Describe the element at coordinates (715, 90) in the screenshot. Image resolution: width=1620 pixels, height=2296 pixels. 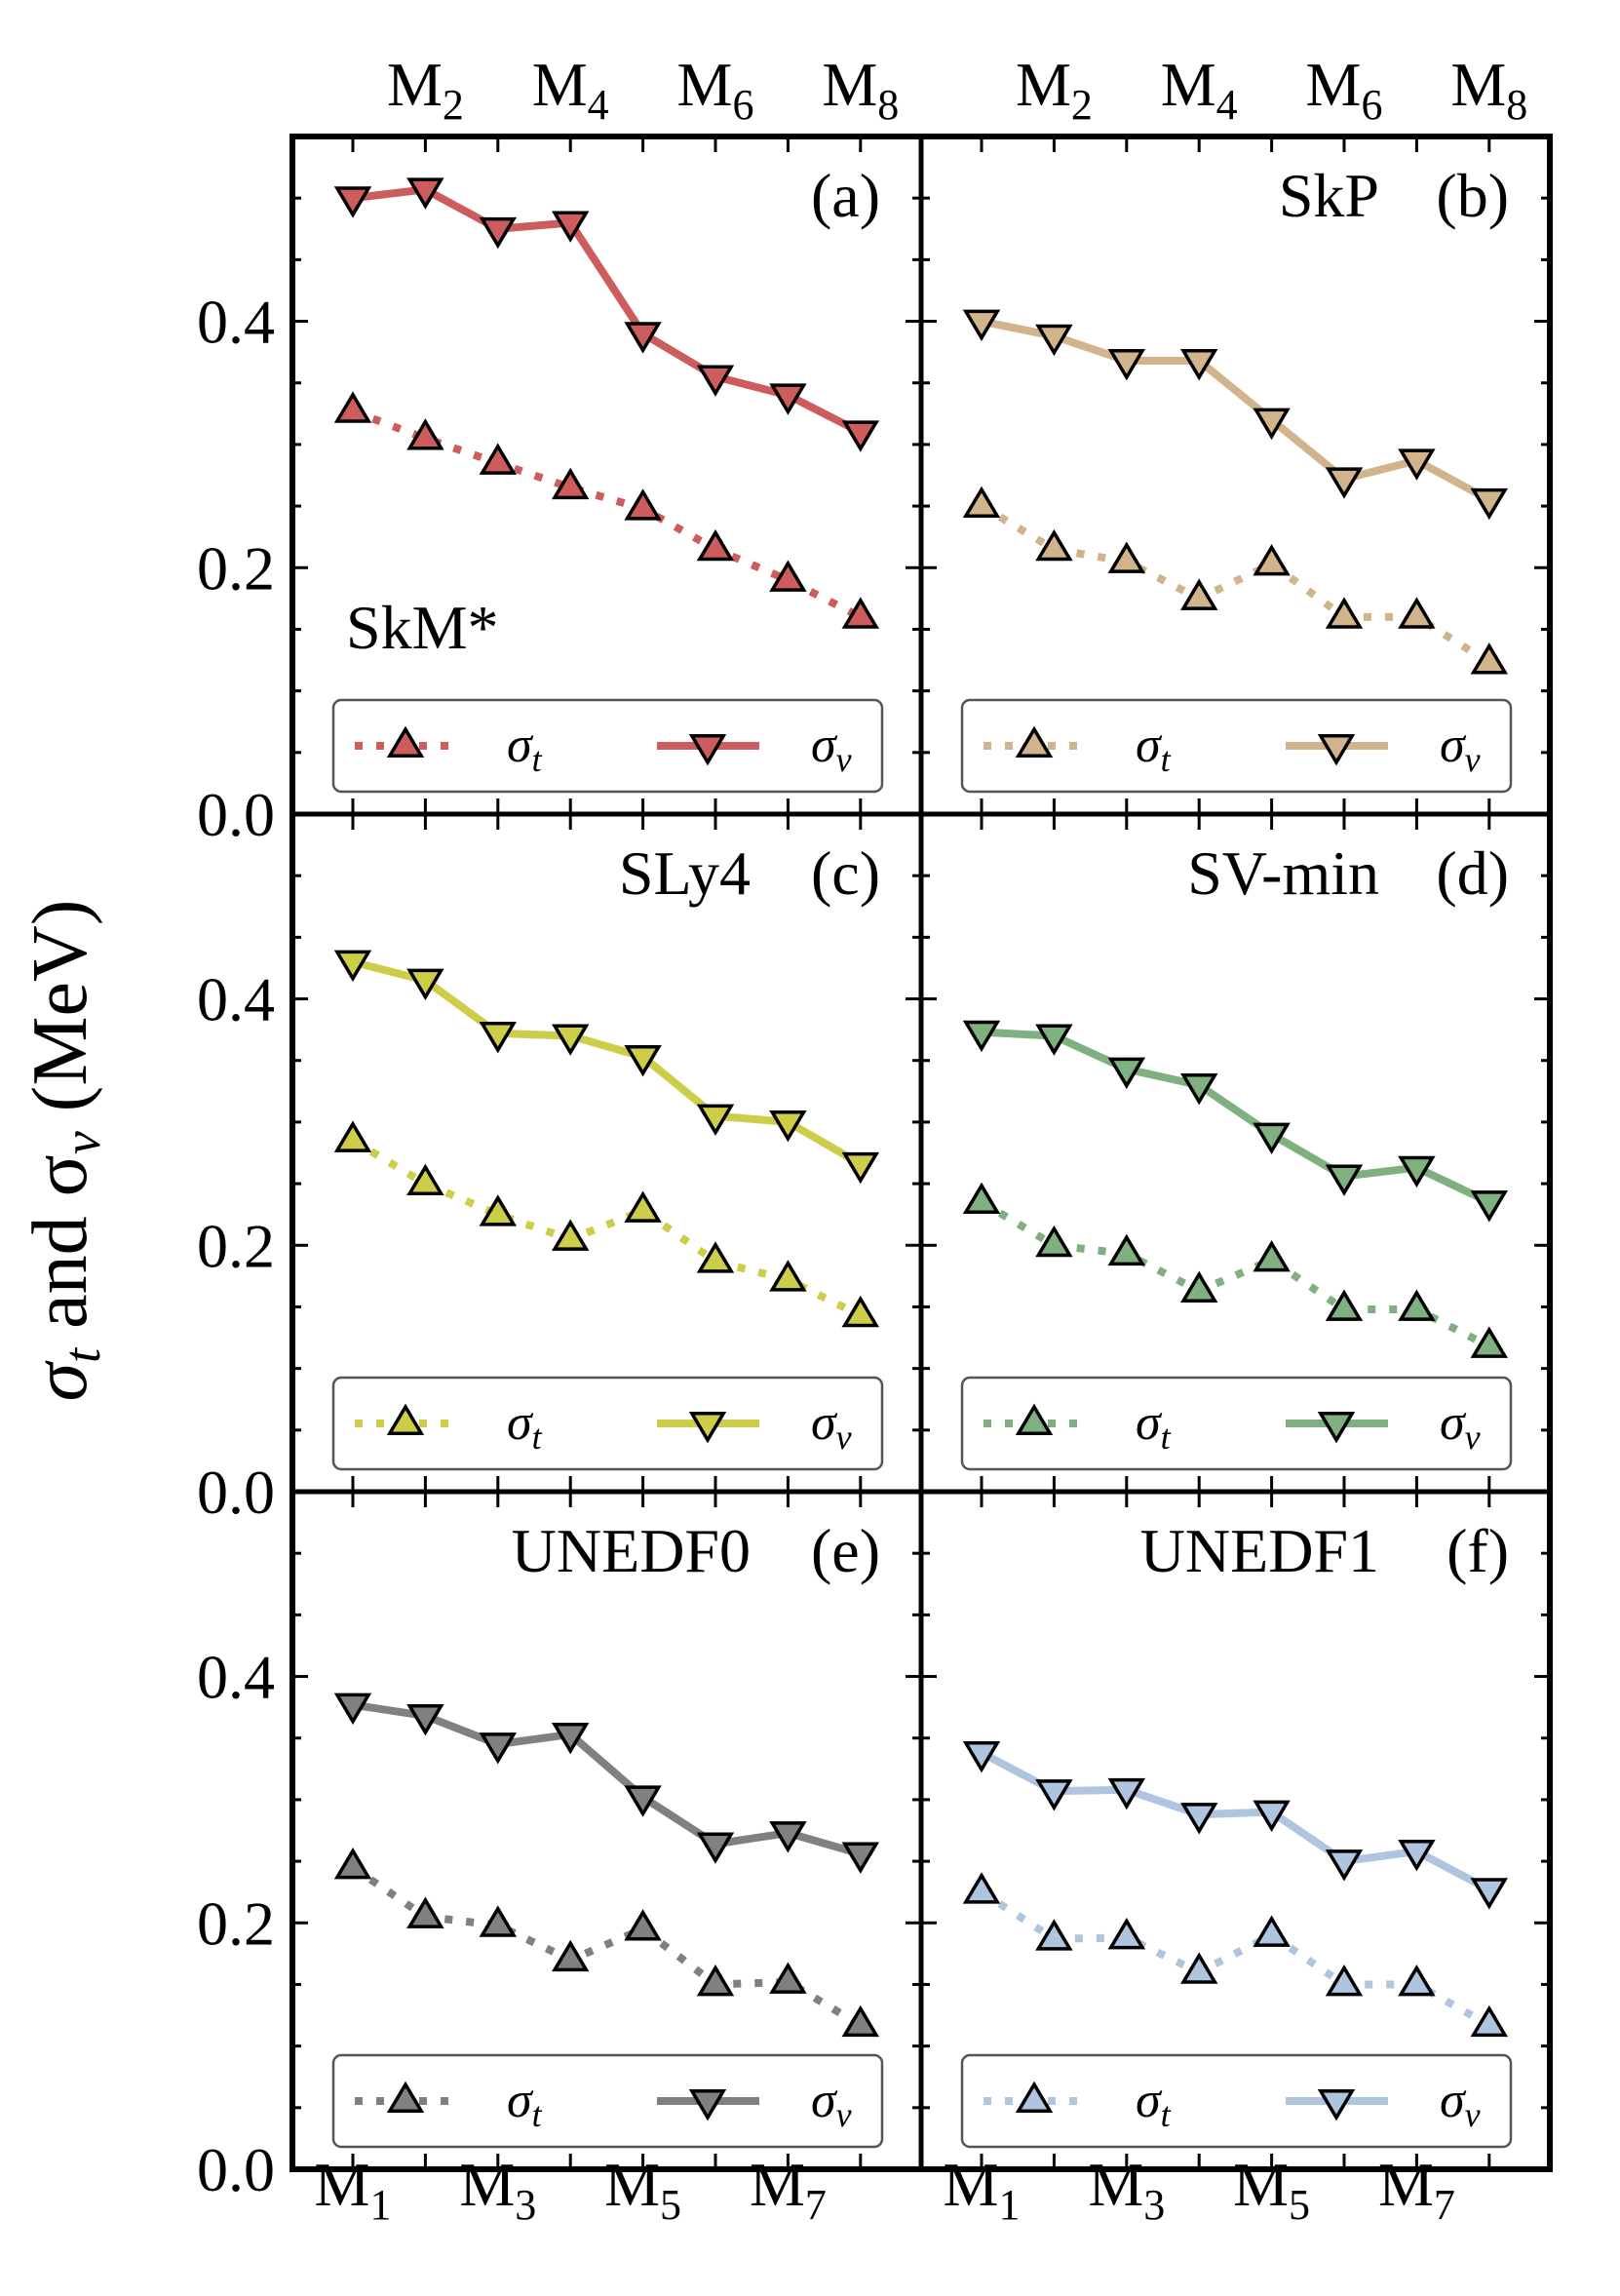
I see `panel-a-xtick-label-m6: M6` at that location.